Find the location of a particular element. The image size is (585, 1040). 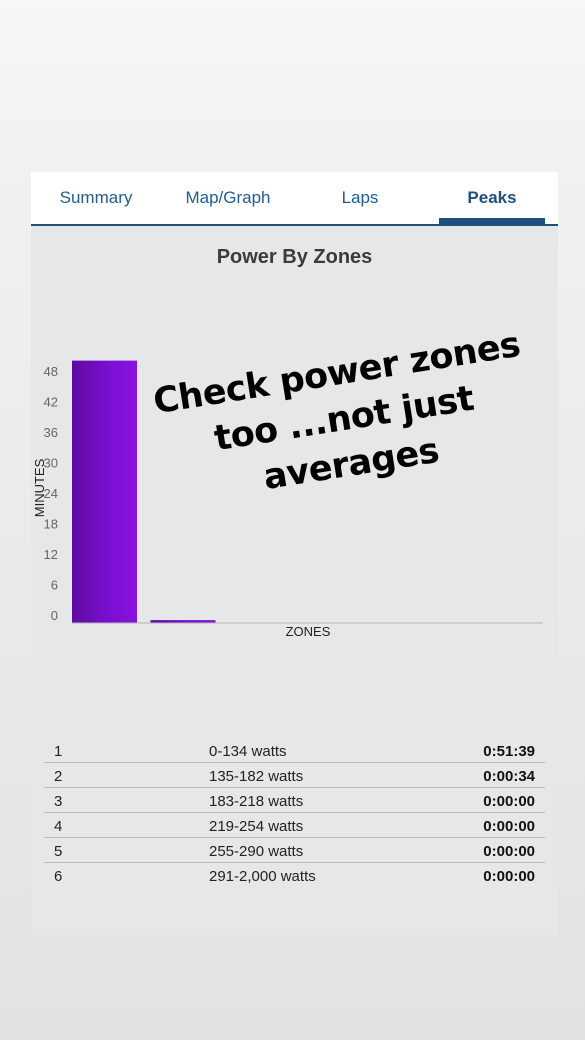

zone-time: 0:00:34 is located at coordinates (509, 776).